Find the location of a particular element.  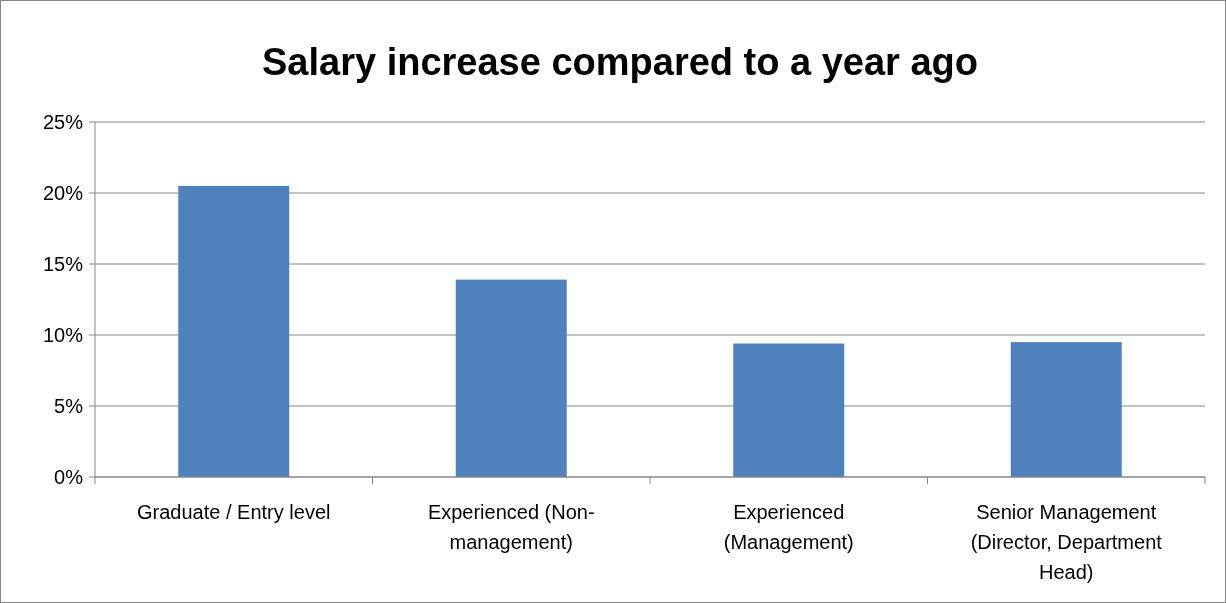

y-tick-label: 0% is located at coordinates (69, 477).